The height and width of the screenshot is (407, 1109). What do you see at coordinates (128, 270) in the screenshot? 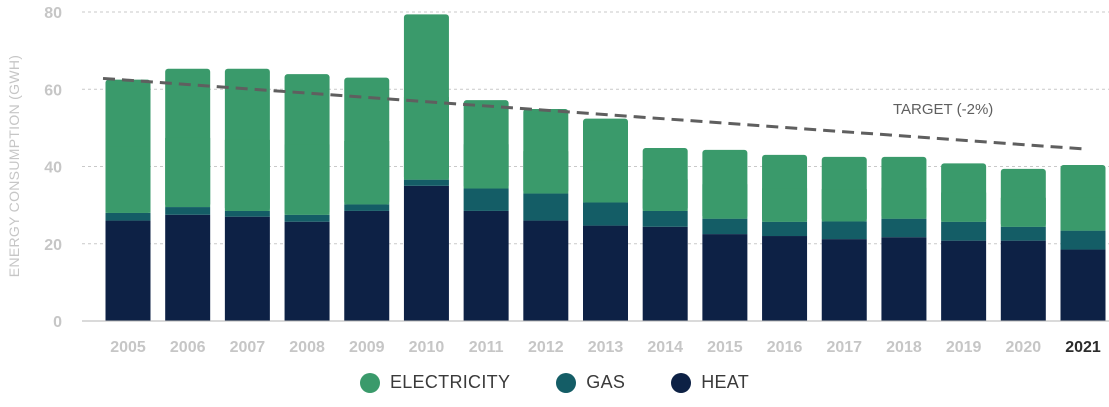
I see `bar-heat-2005` at bounding box center [128, 270].